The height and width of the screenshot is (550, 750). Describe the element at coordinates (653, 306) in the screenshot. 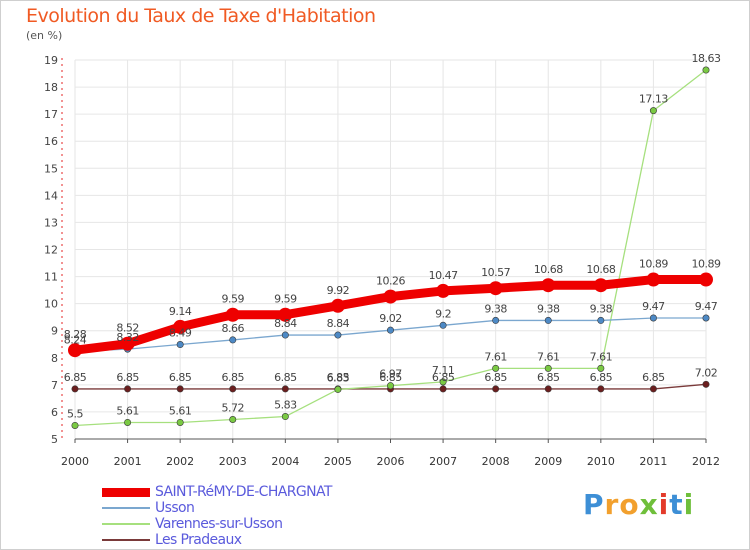

I see `data-label: 9.47` at that location.